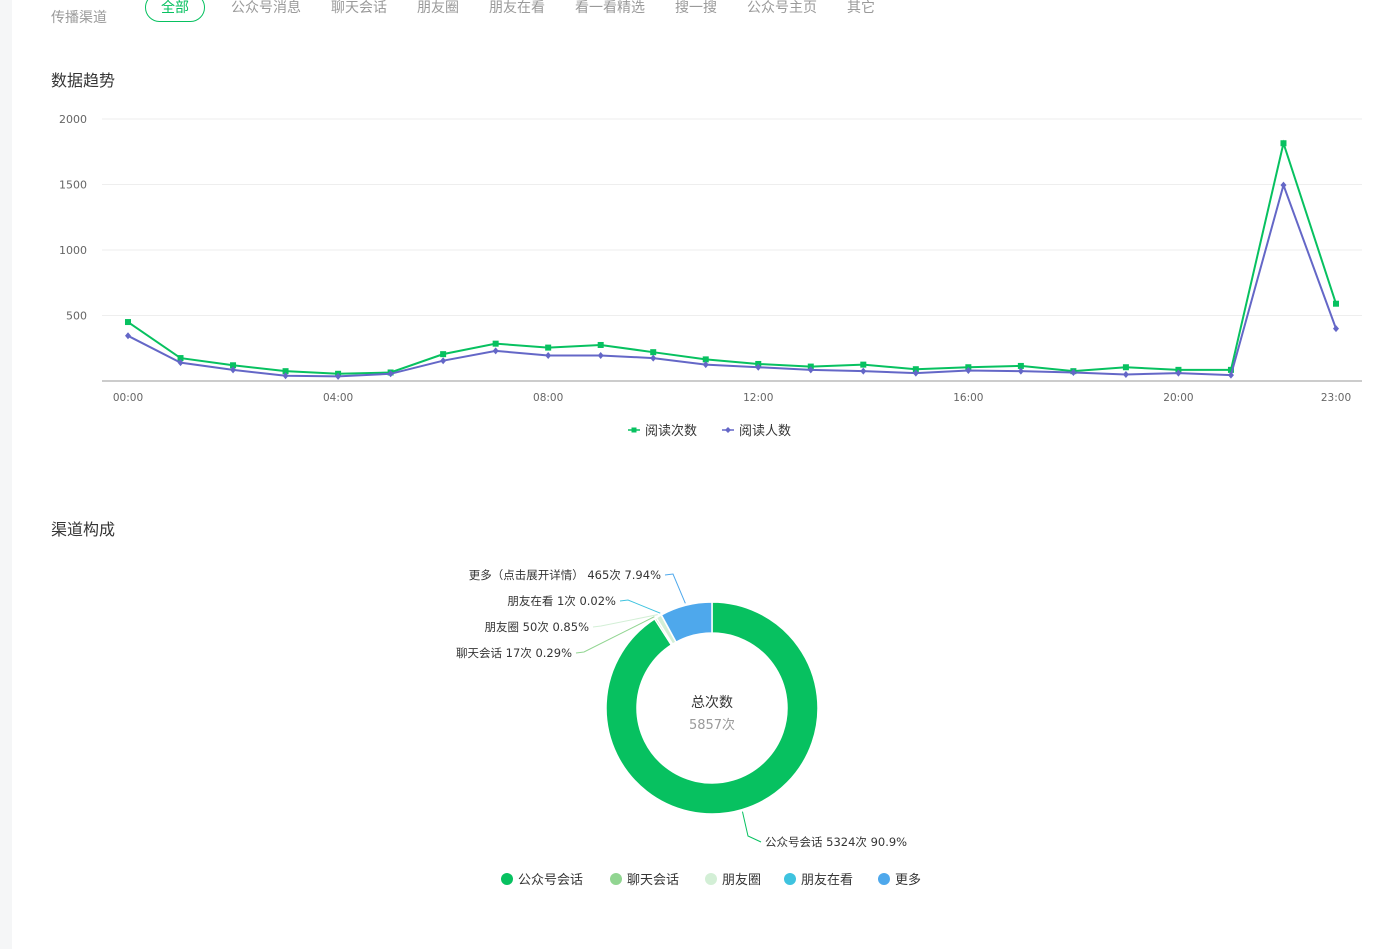 The image size is (1392, 949). I want to click on x-tick-label: 04:00, so click(338, 398).